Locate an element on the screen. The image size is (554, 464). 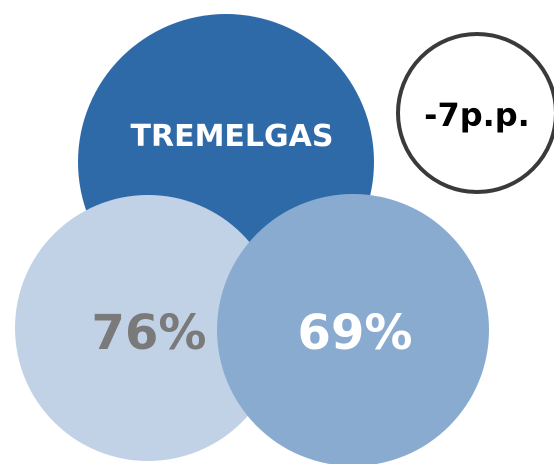
top-circle-label: TREMELGAS is located at coordinates (232, 136).